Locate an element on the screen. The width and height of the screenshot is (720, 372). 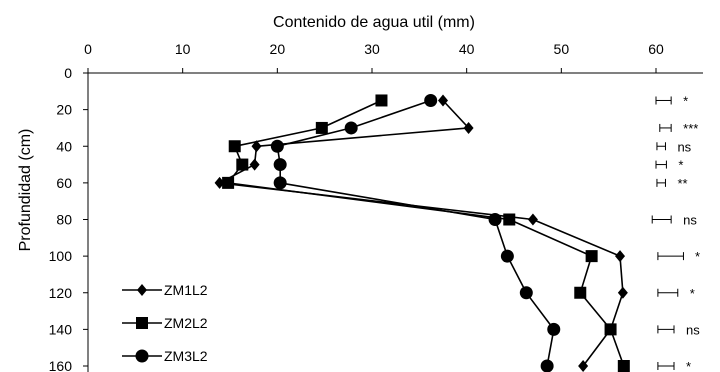
x-tick-label: 50 is located at coordinates (562, 49).